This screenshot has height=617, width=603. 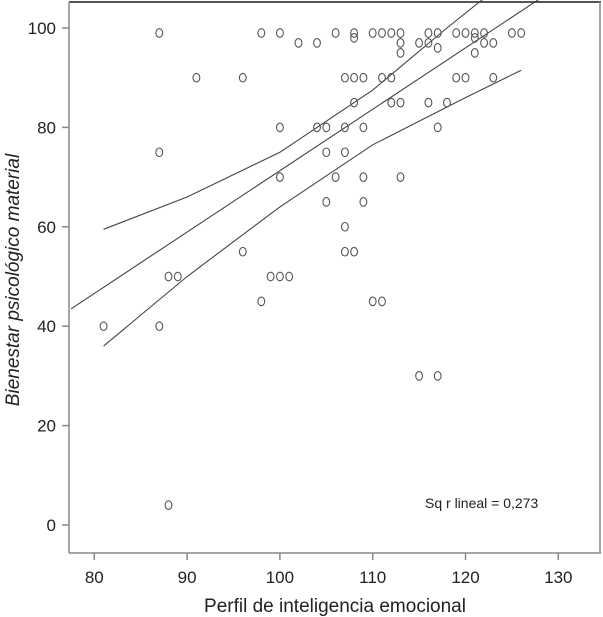 What do you see at coordinates (46, 426) in the screenshot?
I see `y-tick-label: 20` at bounding box center [46, 426].